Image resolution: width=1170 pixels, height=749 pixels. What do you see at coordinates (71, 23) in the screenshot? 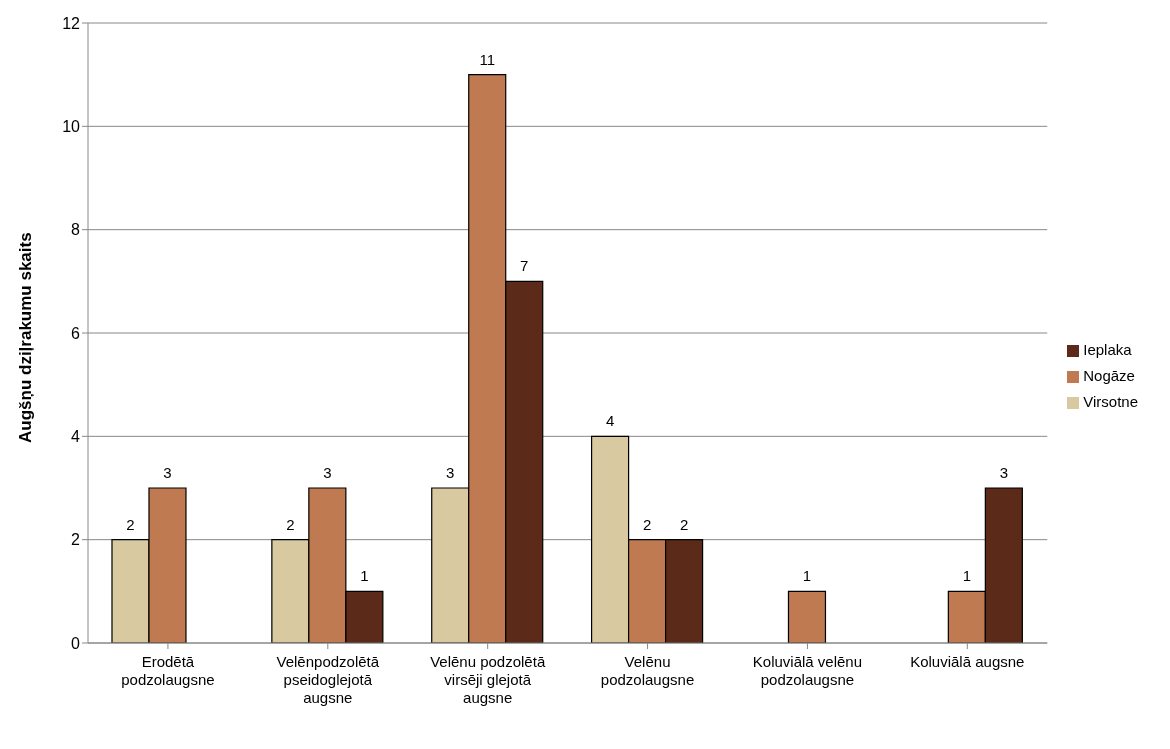
I see `y-tick-label: 12` at bounding box center [71, 23].